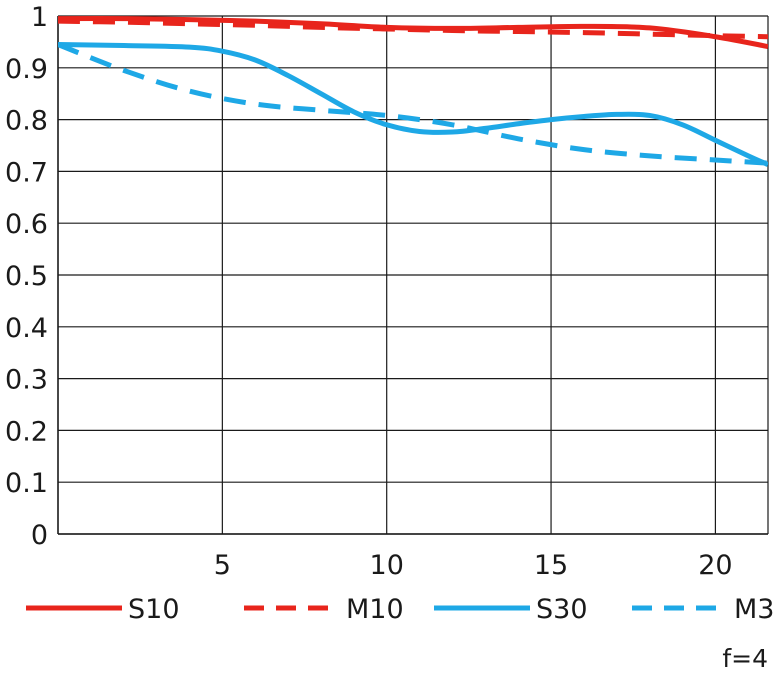 This screenshot has height=678, width=776. I want to click on y-tick-label: 0.6, so click(26, 224).